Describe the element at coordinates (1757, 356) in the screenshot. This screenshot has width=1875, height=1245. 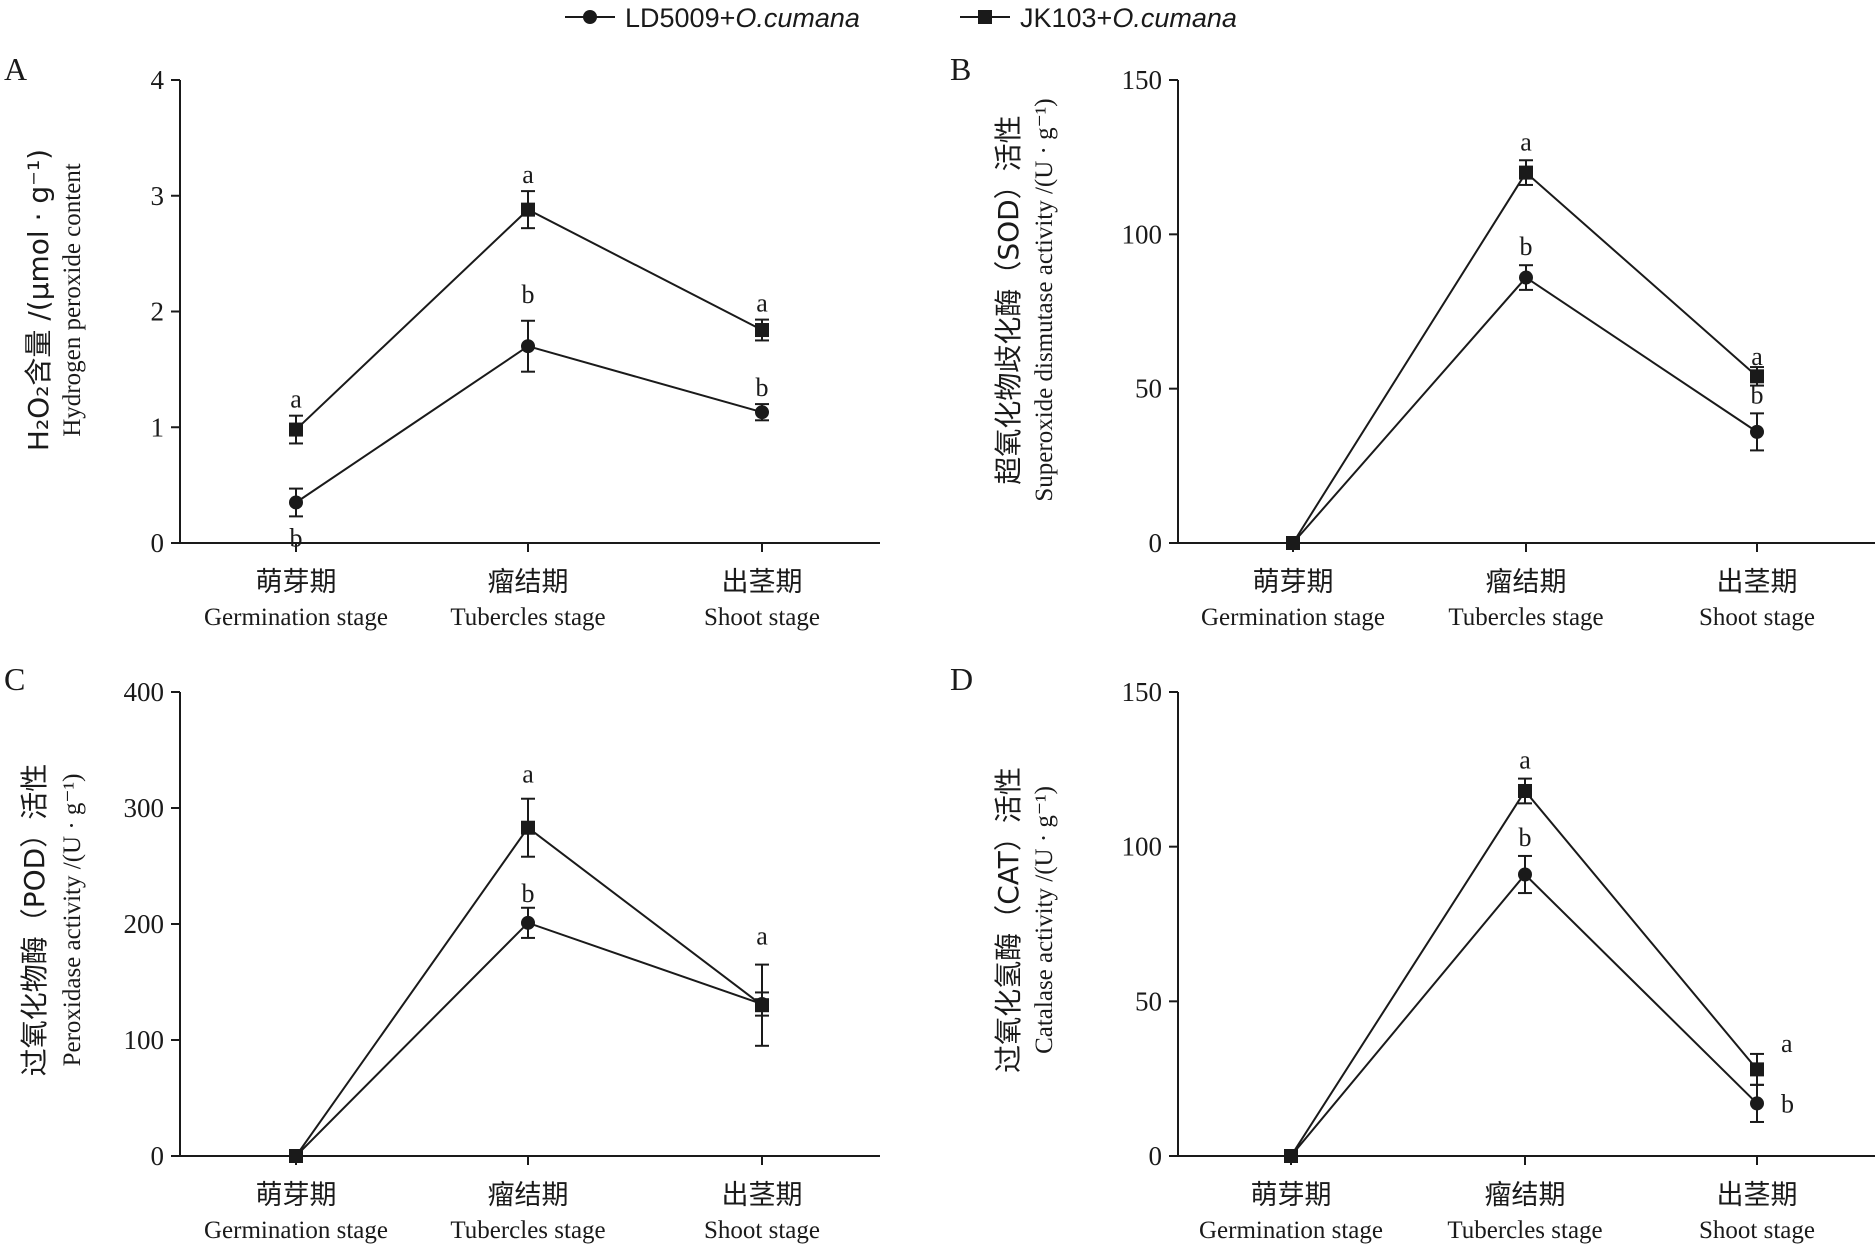
I see `significance-letter-b-jk103-2: a` at that location.